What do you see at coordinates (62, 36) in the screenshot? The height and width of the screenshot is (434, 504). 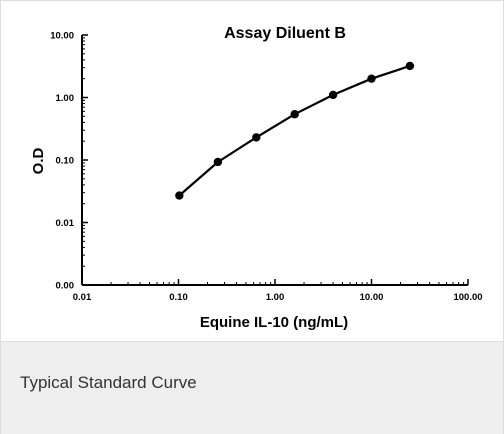 I see `y-tick-label: 10.00` at bounding box center [62, 36].